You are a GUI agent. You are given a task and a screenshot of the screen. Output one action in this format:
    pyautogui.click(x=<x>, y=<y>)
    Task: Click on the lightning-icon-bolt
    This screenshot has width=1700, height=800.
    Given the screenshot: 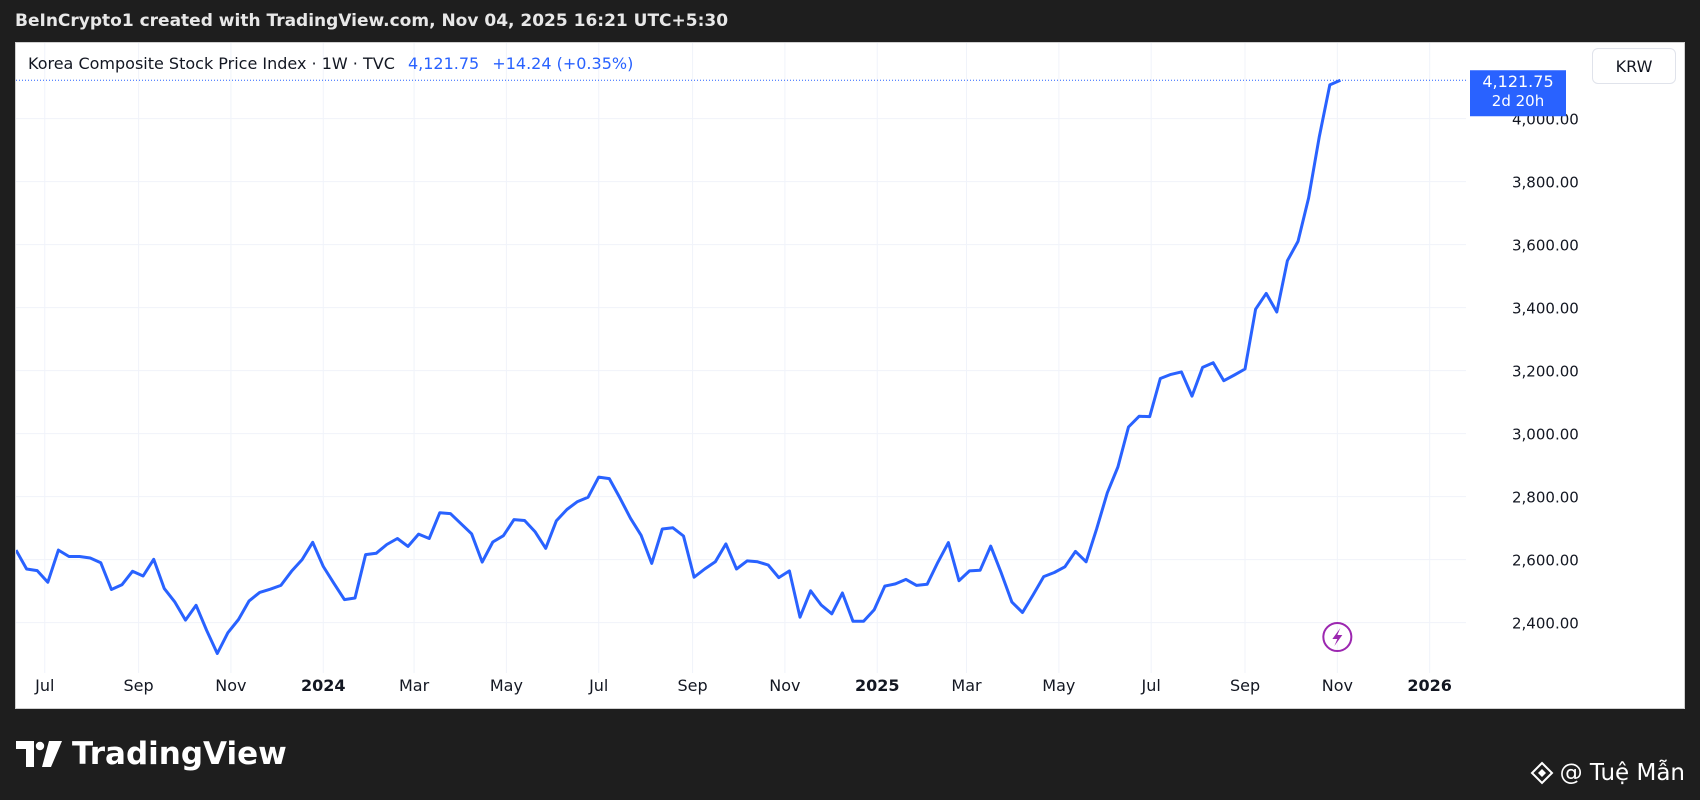 What is the action you would take?
    pyautogui.click(x=1337, y=637)
    